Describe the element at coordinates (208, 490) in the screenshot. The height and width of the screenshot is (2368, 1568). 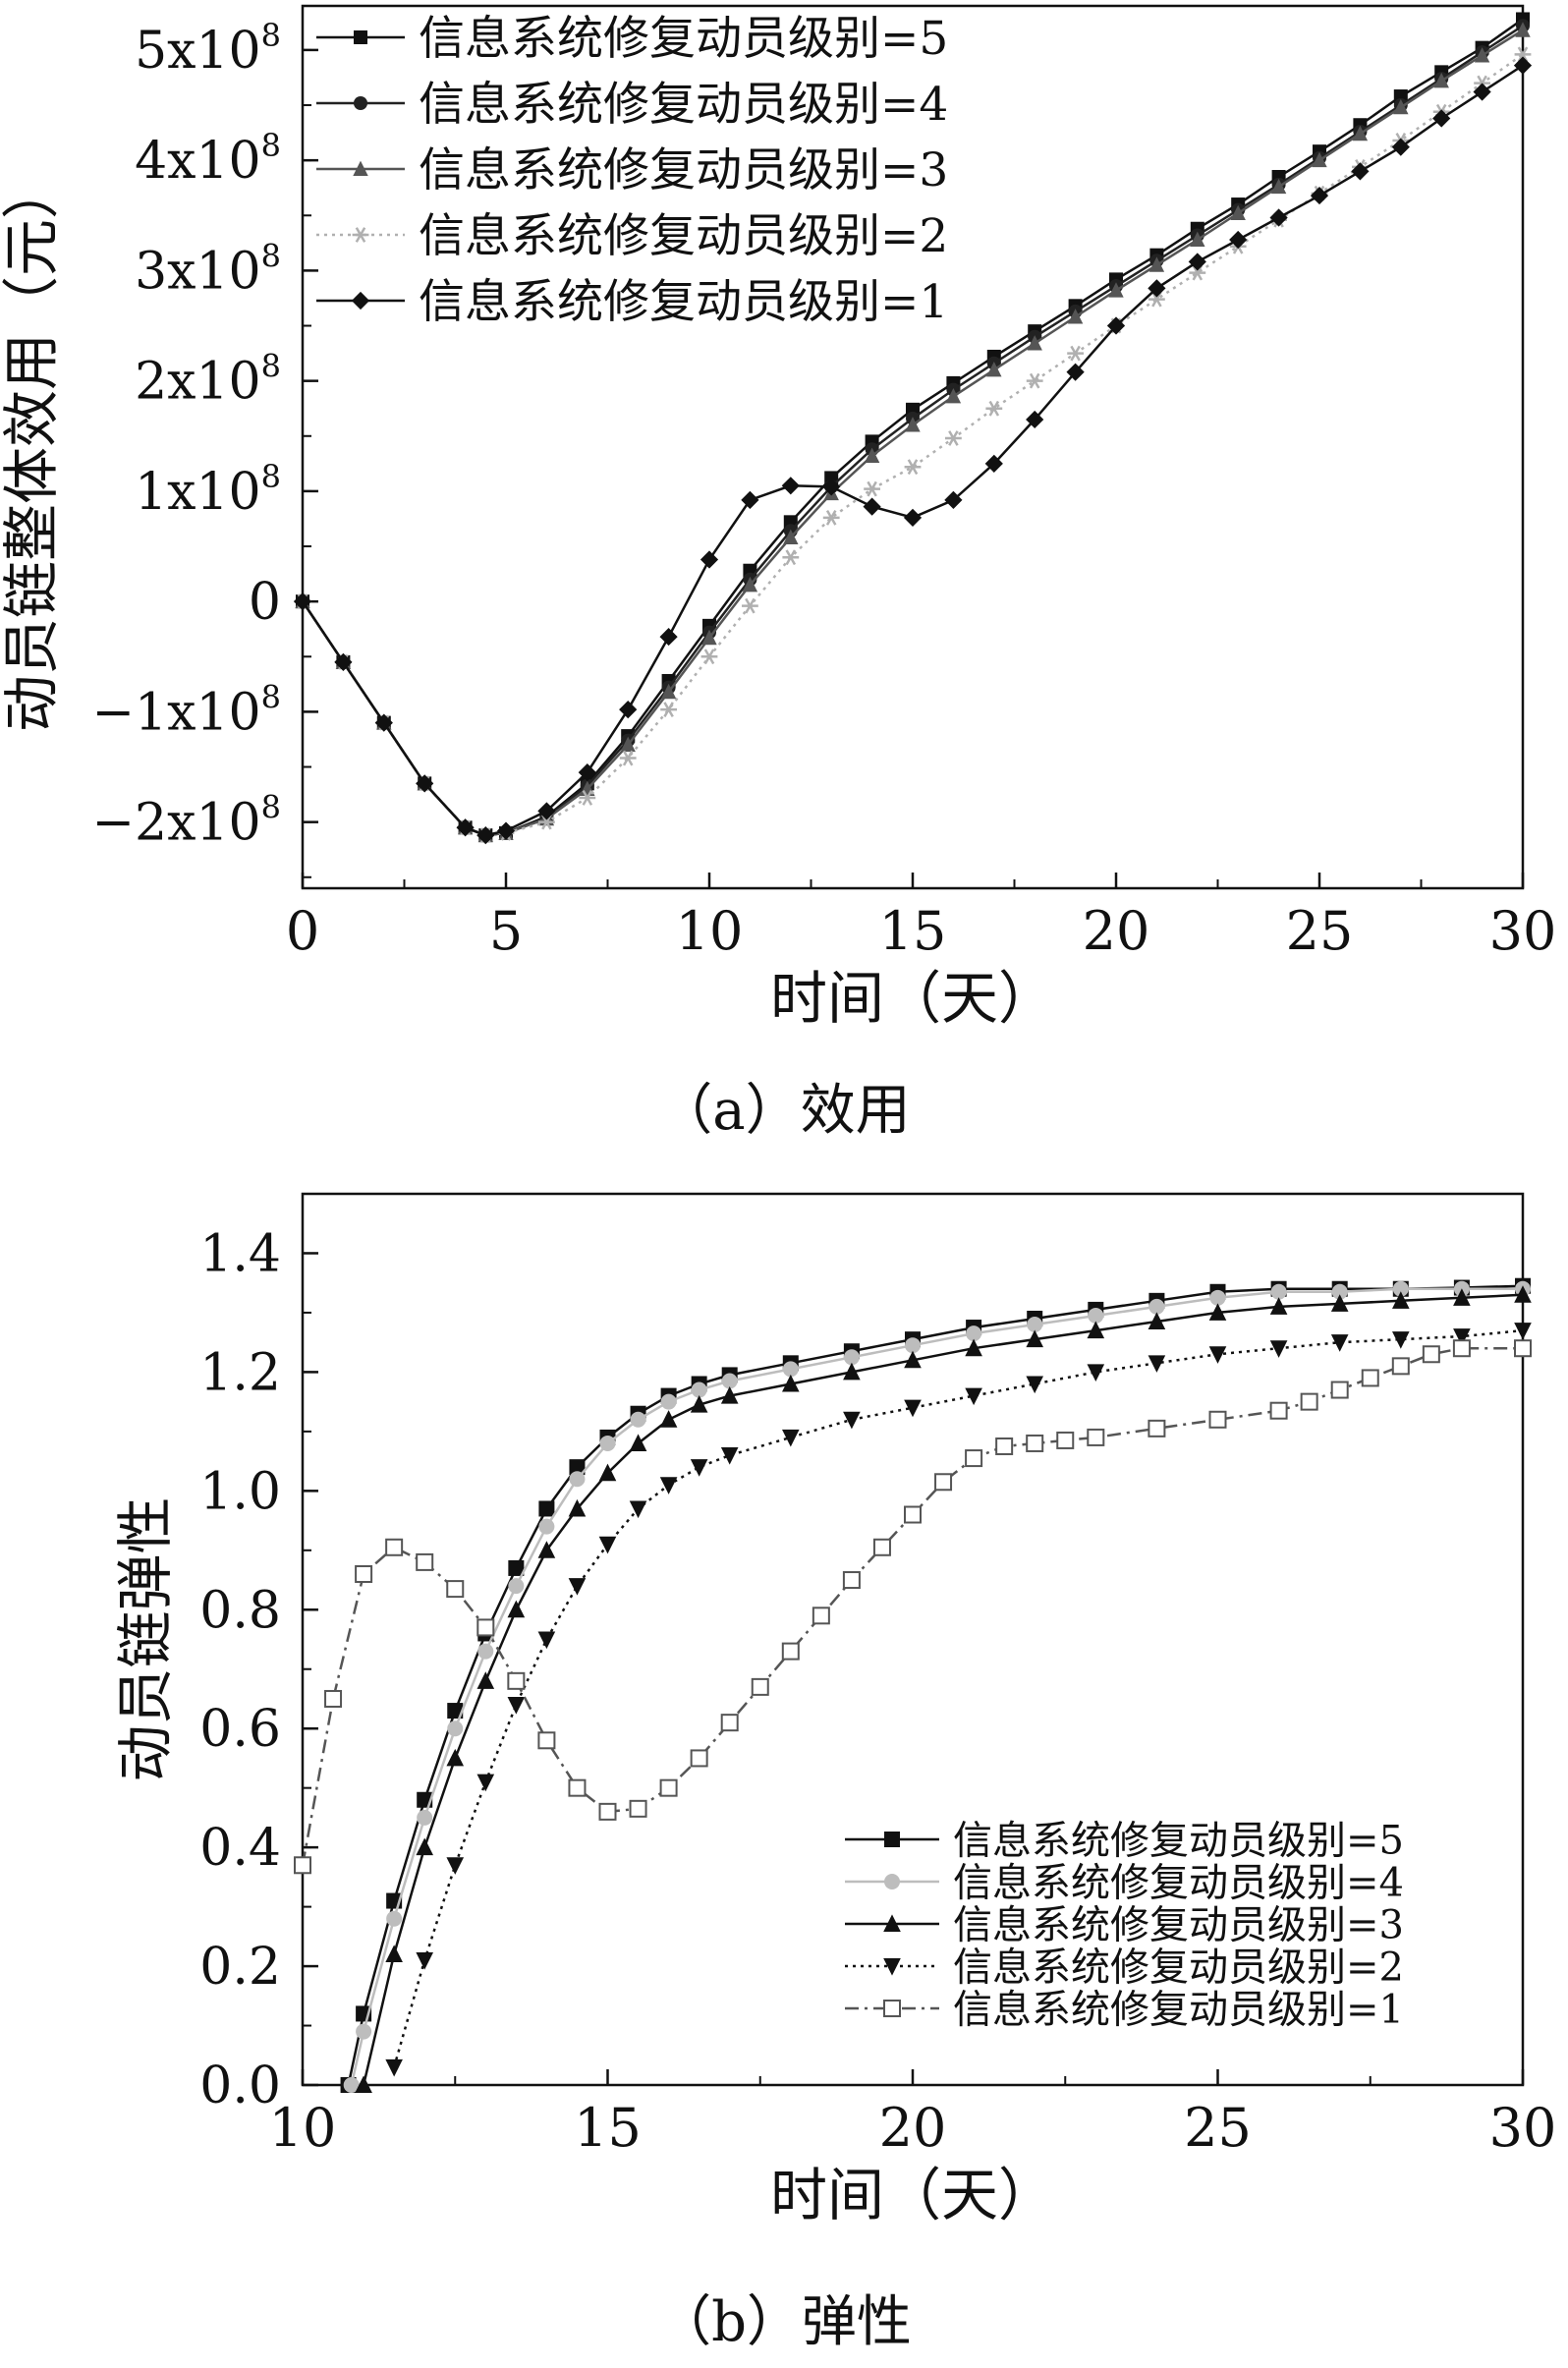
I see `y-tick-label: 1x10⁸` at that location.